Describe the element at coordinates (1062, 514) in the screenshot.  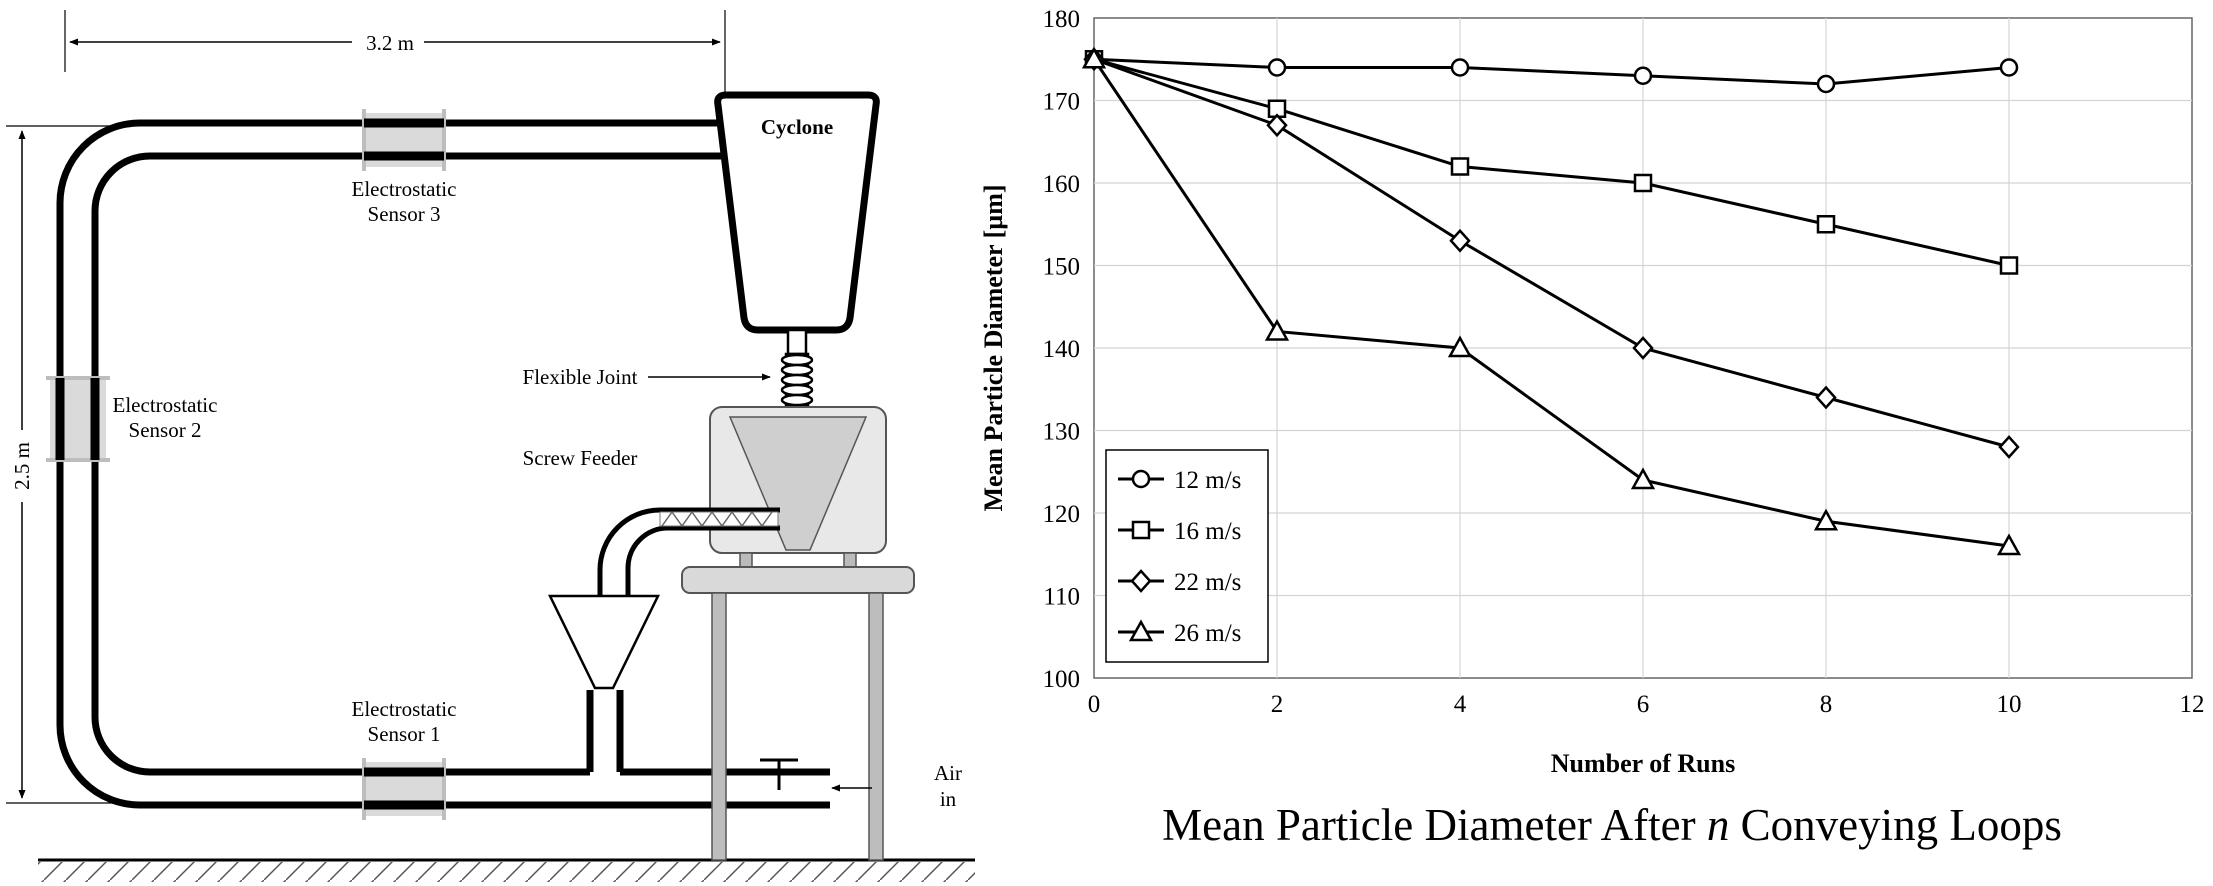
I see `y-tick-label: 120` at that location.